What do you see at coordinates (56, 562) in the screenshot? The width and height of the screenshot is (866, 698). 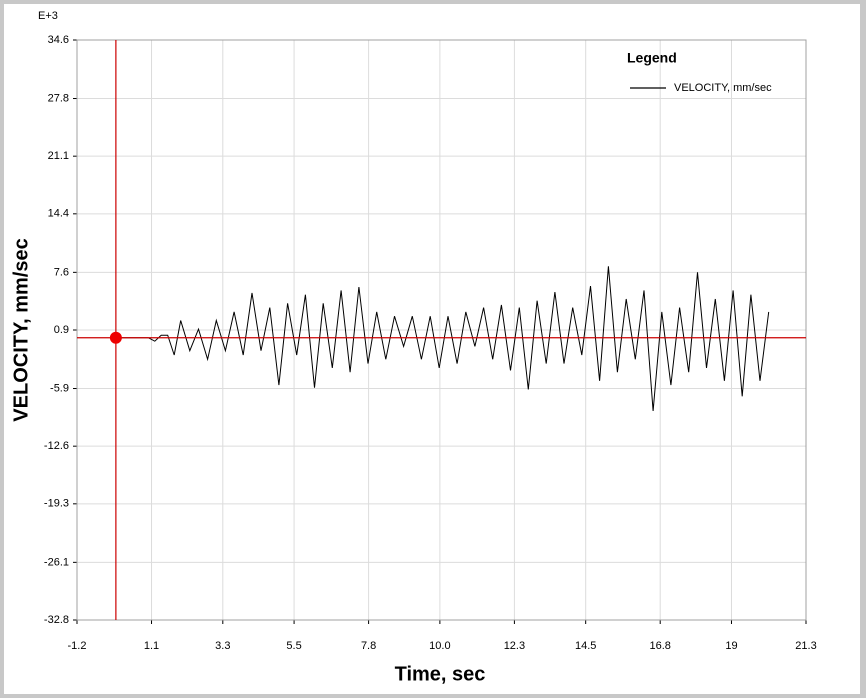 I see `y-tick-label: -26.1` at bounding box center [56, 562].